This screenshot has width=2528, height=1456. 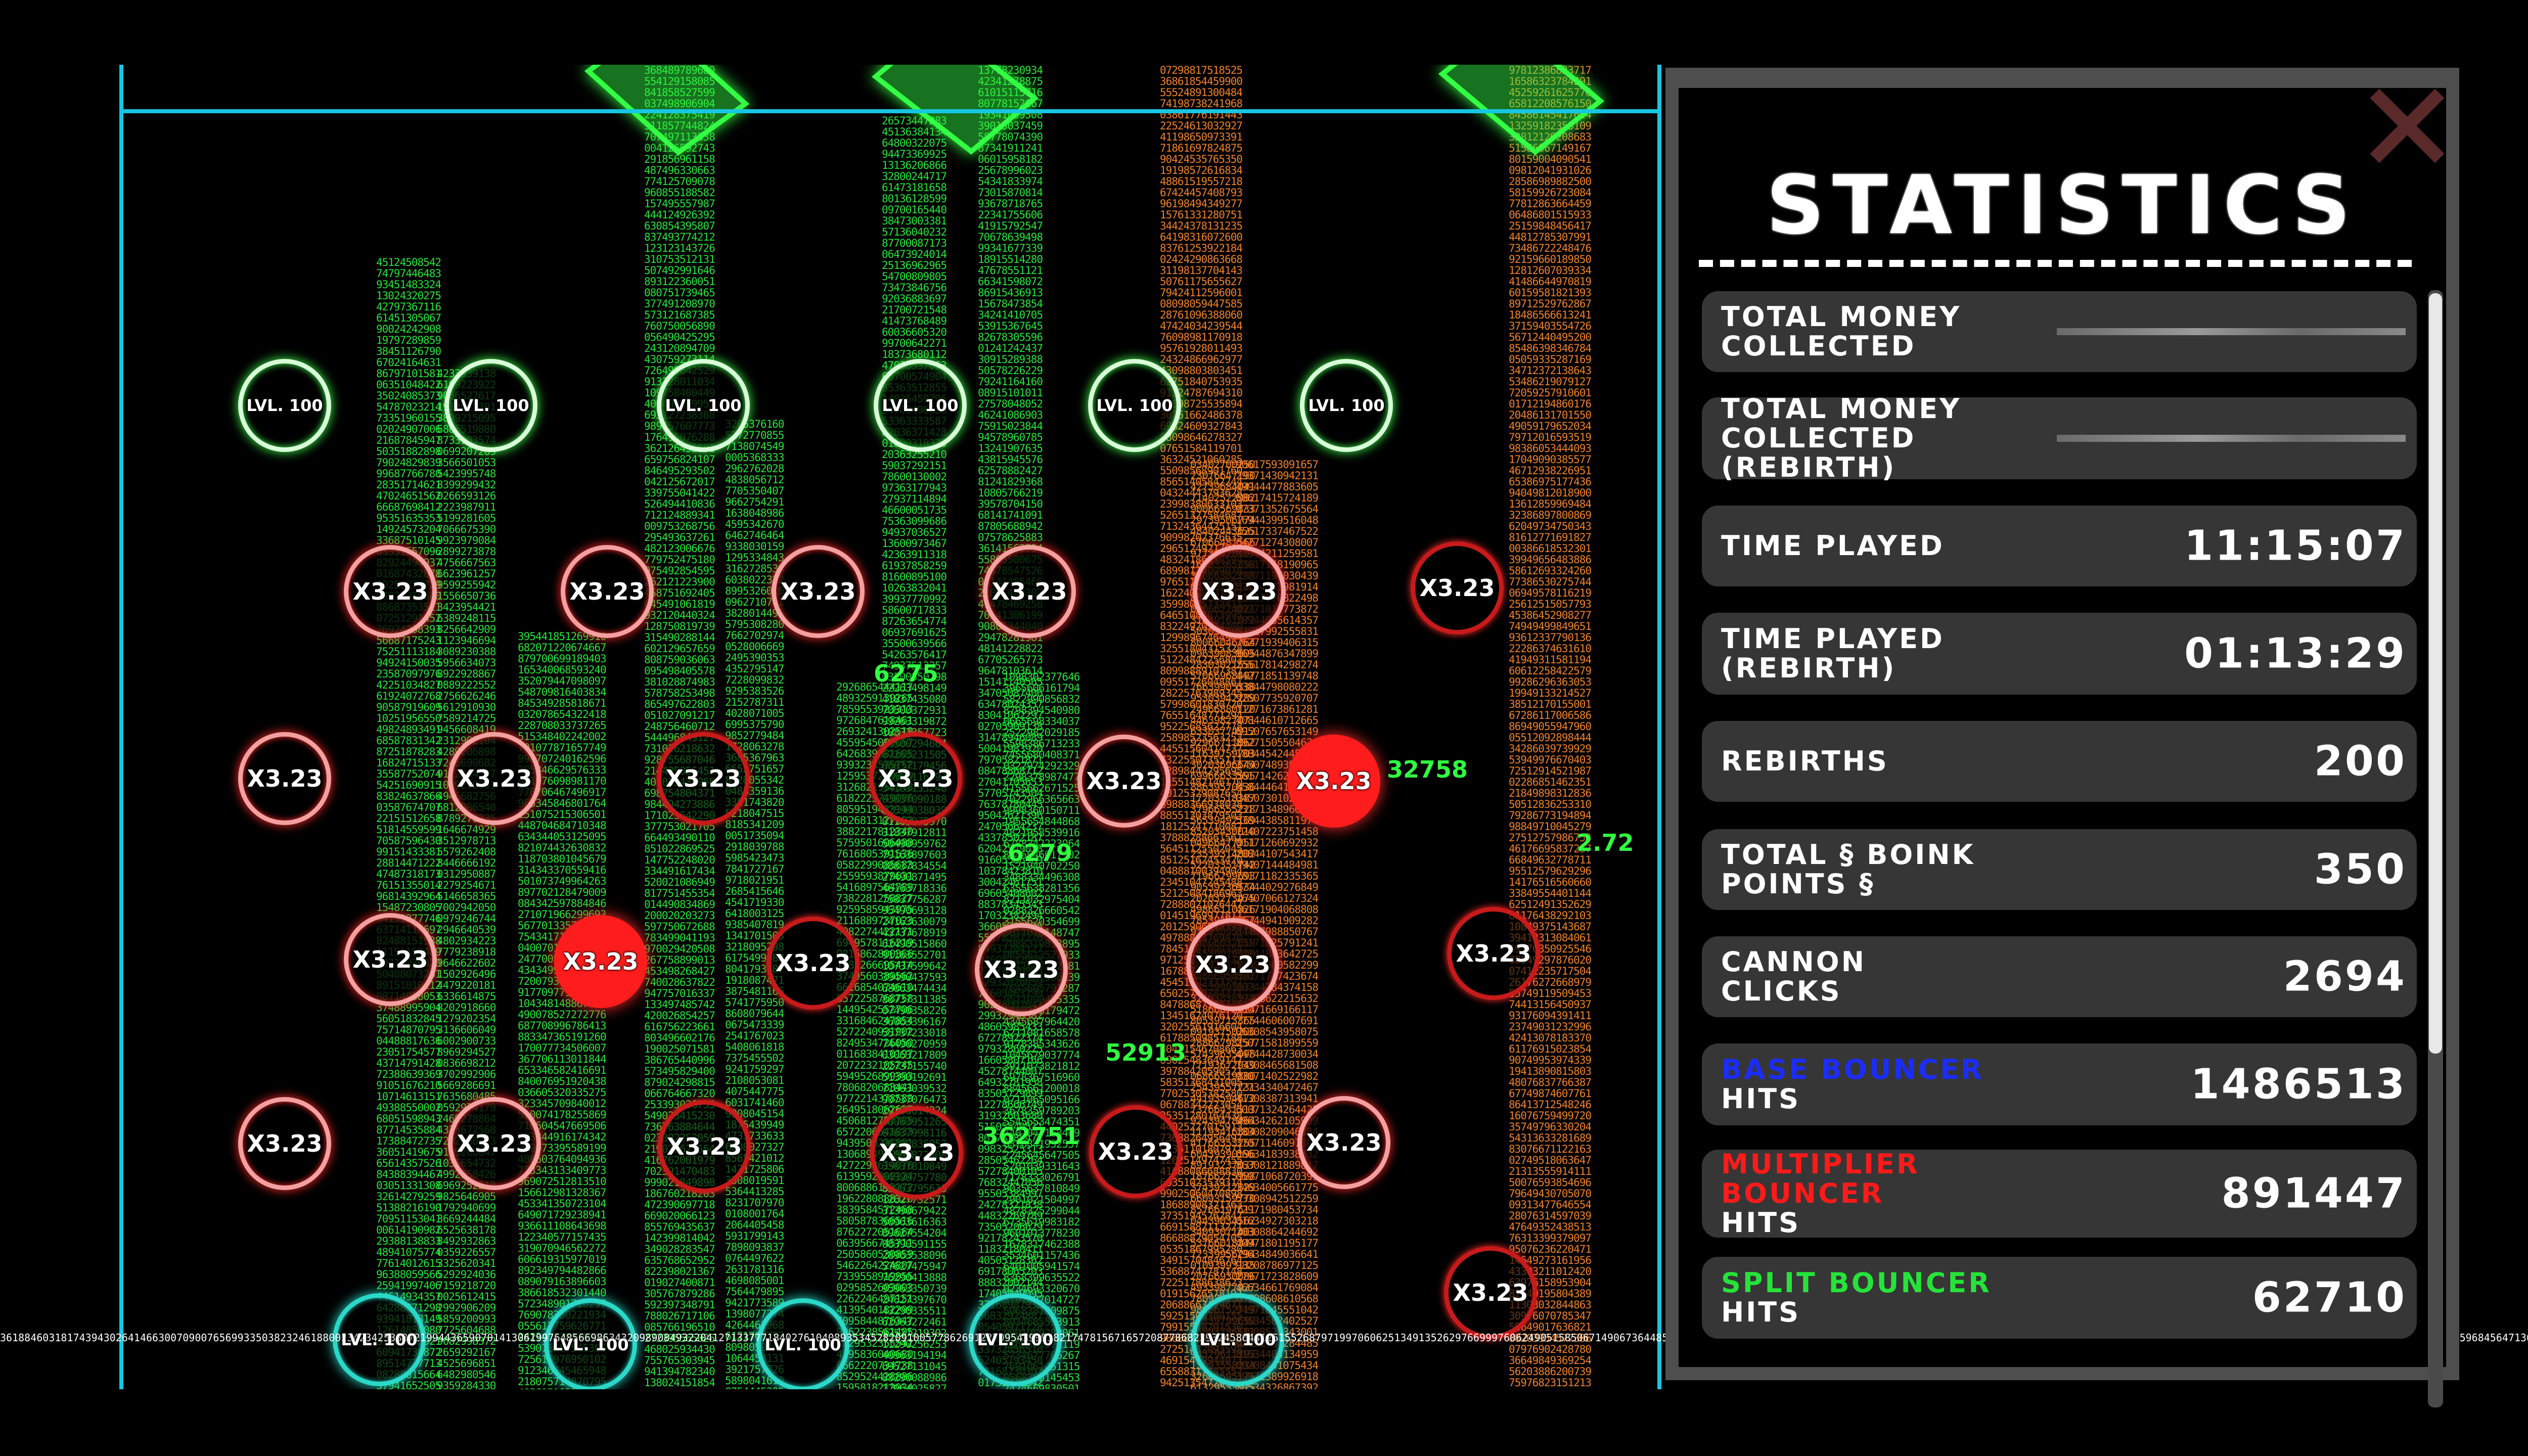 What do you see at coordinates (2059, 761) in the screenshot?
I see `stat-row-rebirths: REBIRTHS 200` at bounding box center [2059, 761].